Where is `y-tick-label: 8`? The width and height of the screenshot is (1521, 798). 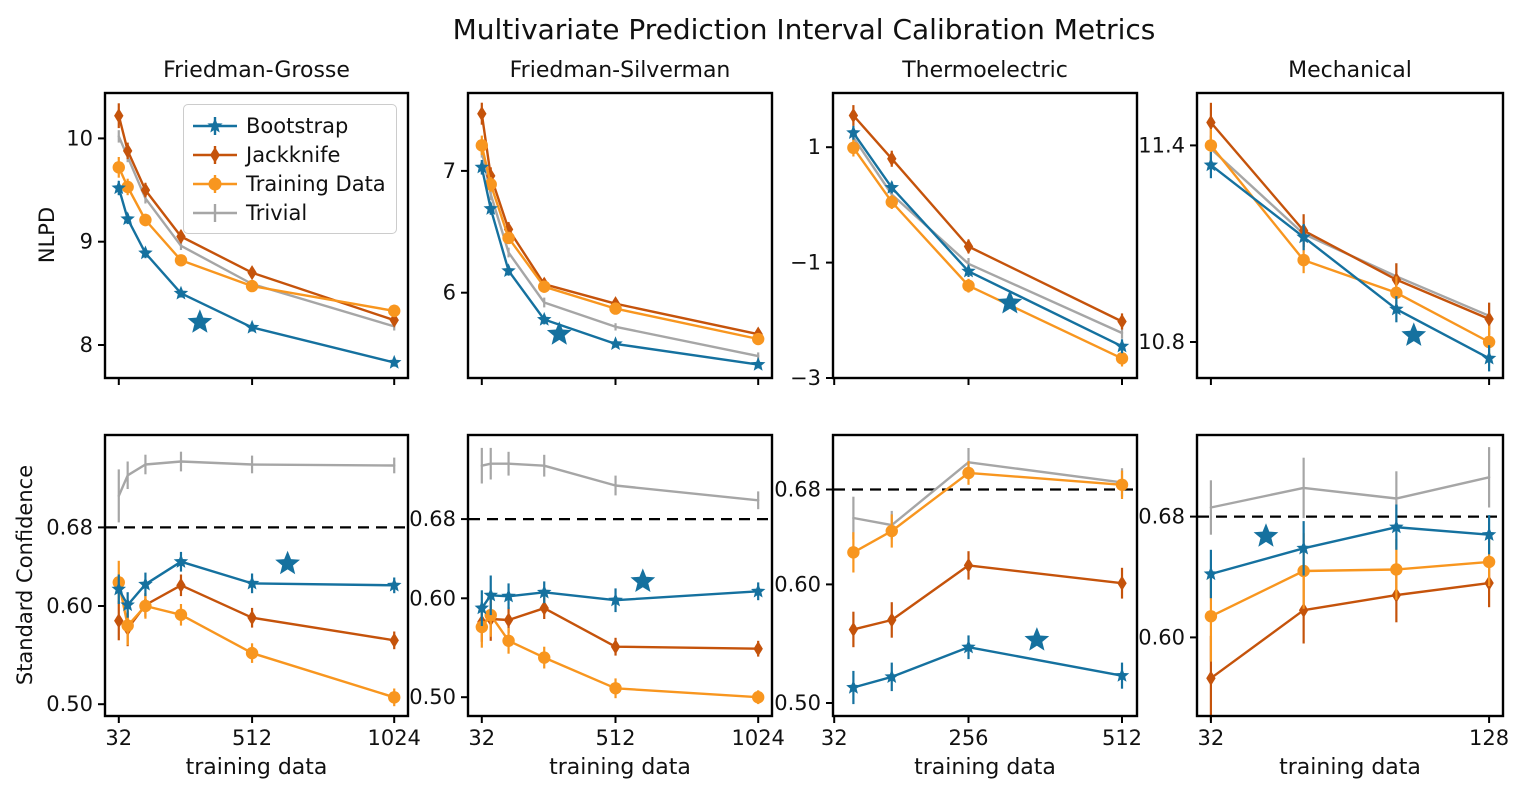
y-tick-label: 8 is located at coordinates (86, 345).